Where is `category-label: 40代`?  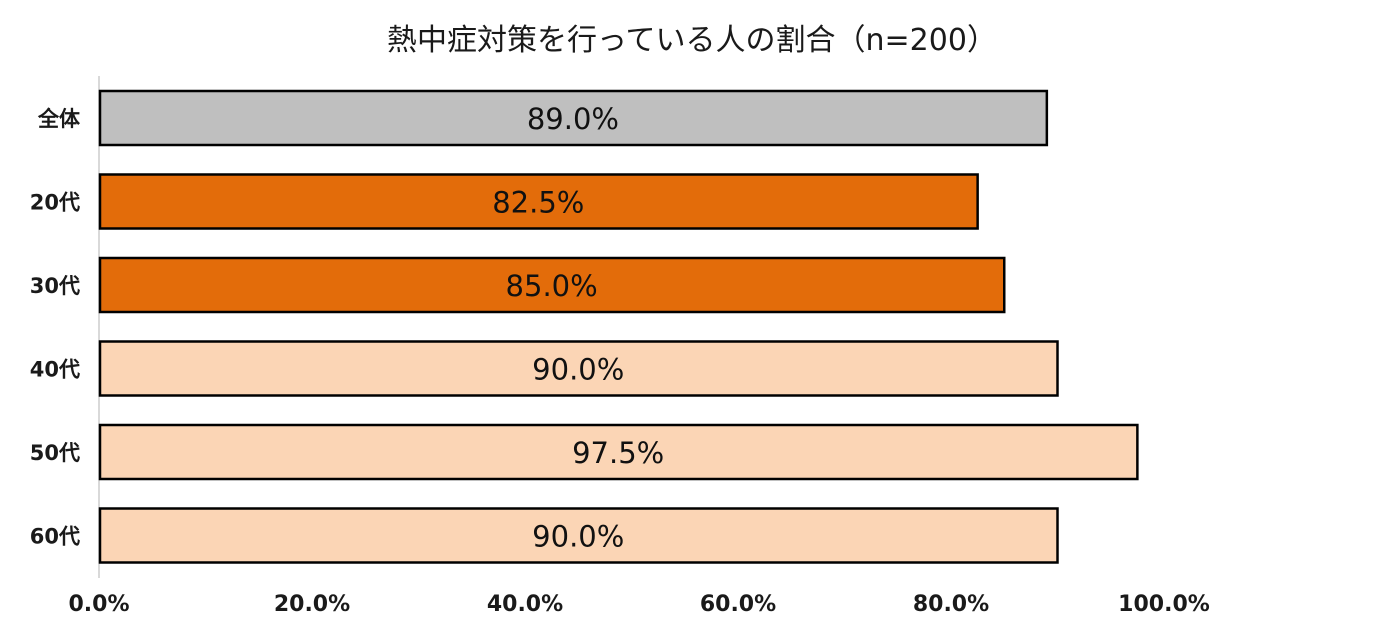
category-label: 40代 is located at coordinates (55, 370).